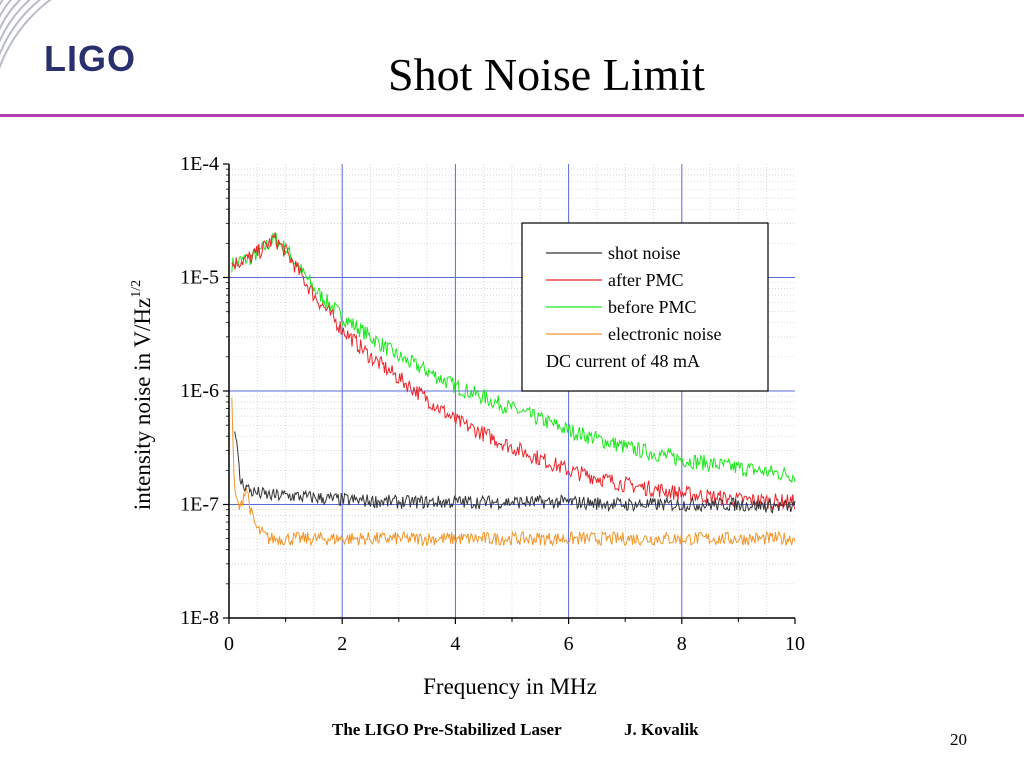 This screenshot has height=768, width=1024. I want to click on series-electronic-noise, so click(513, 472).